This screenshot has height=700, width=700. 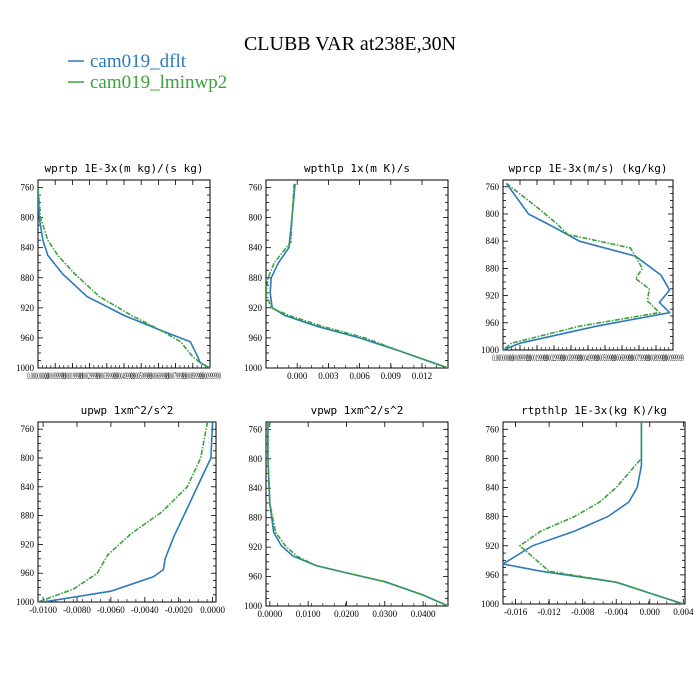 I want to click on panel-title: vpwp 1xm^2/s^2, so click(x=357, y=410).